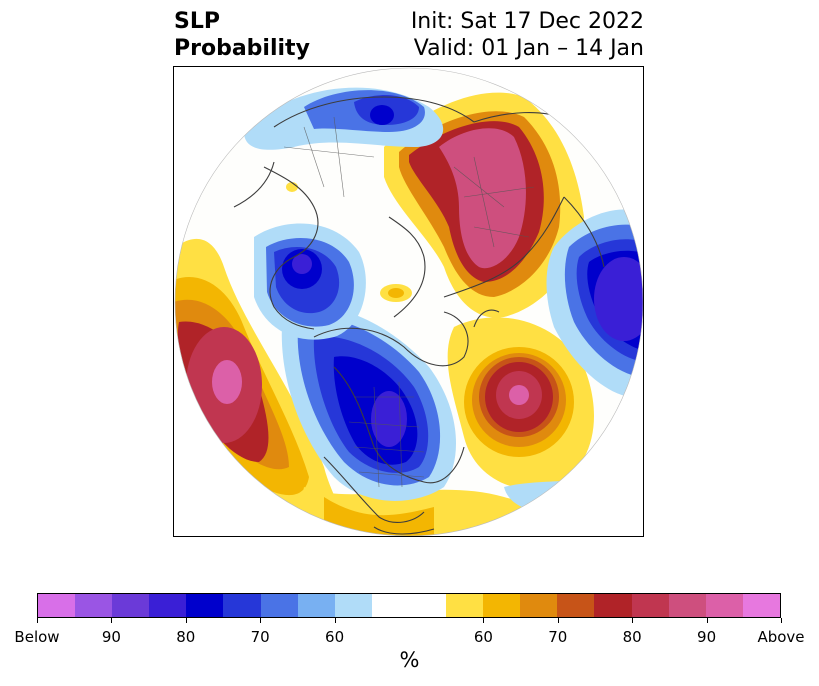 The width and height of the screenshot is (819, 686). Describe the element at coordinates (368, 402) in the screenshot. I see `north-america-low` at that location.